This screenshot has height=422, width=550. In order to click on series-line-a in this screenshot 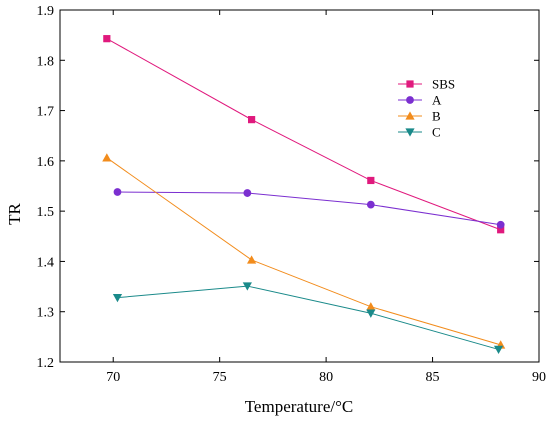, I will do `click(309, 208)`.